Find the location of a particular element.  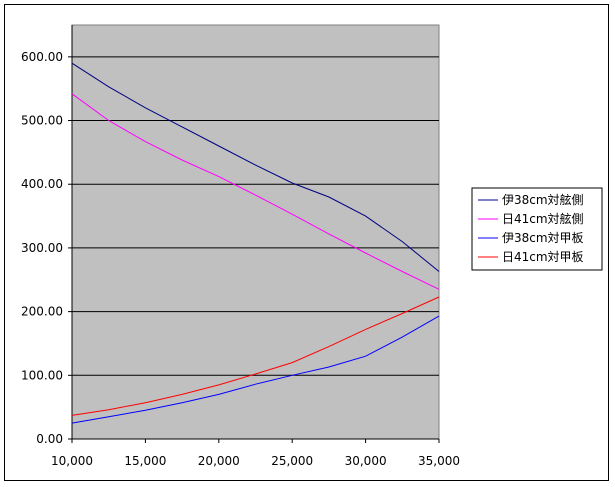

y-tick-label: 400.00 is located at coordinates (42, 184).